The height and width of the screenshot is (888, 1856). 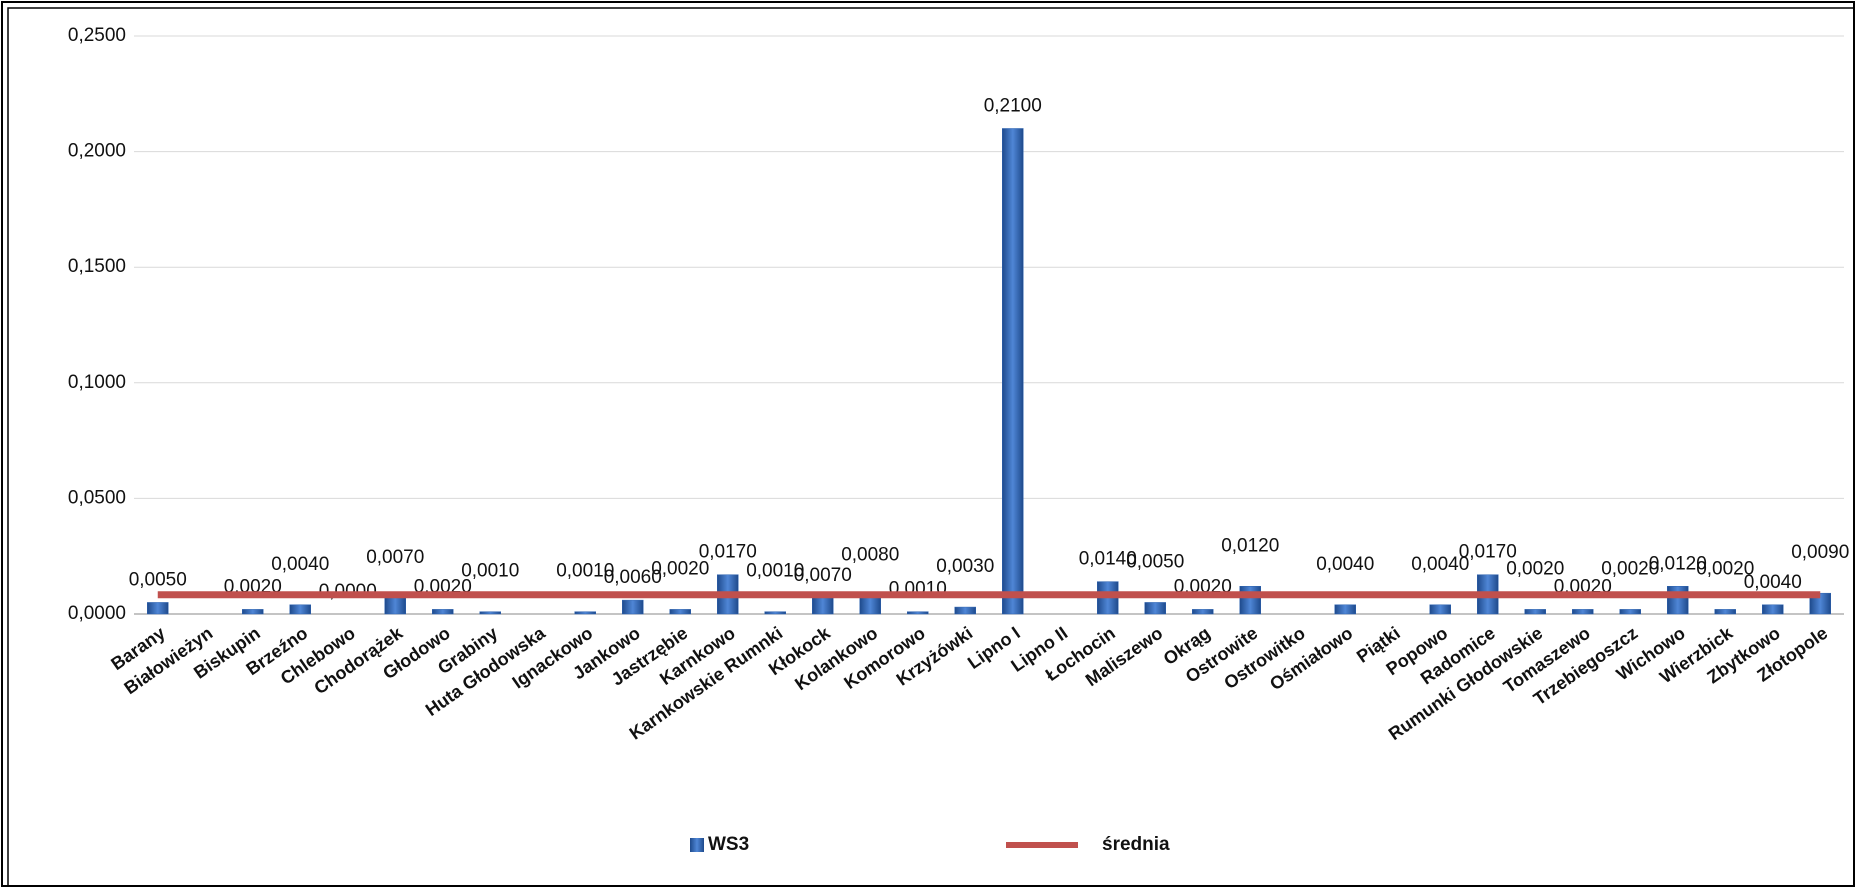 I want to click on y-tick-label: 0,1500, so click(x=97, y=266).